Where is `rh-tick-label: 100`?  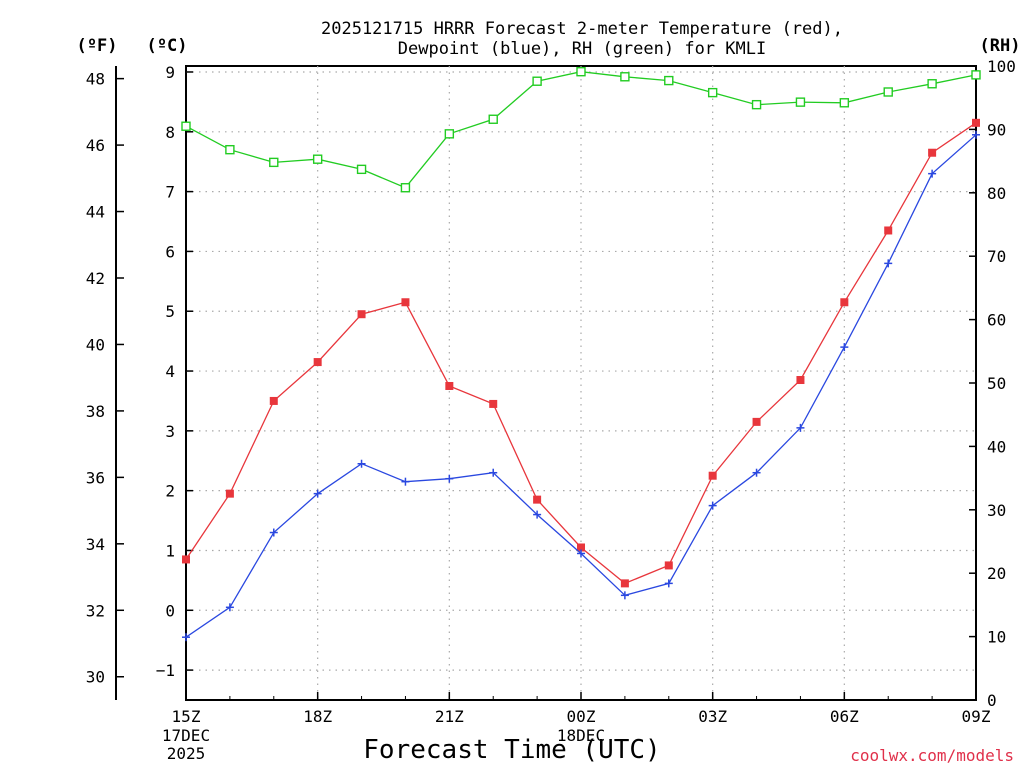
rh-tick-label: 100 is located at coordinates (1001, 66).